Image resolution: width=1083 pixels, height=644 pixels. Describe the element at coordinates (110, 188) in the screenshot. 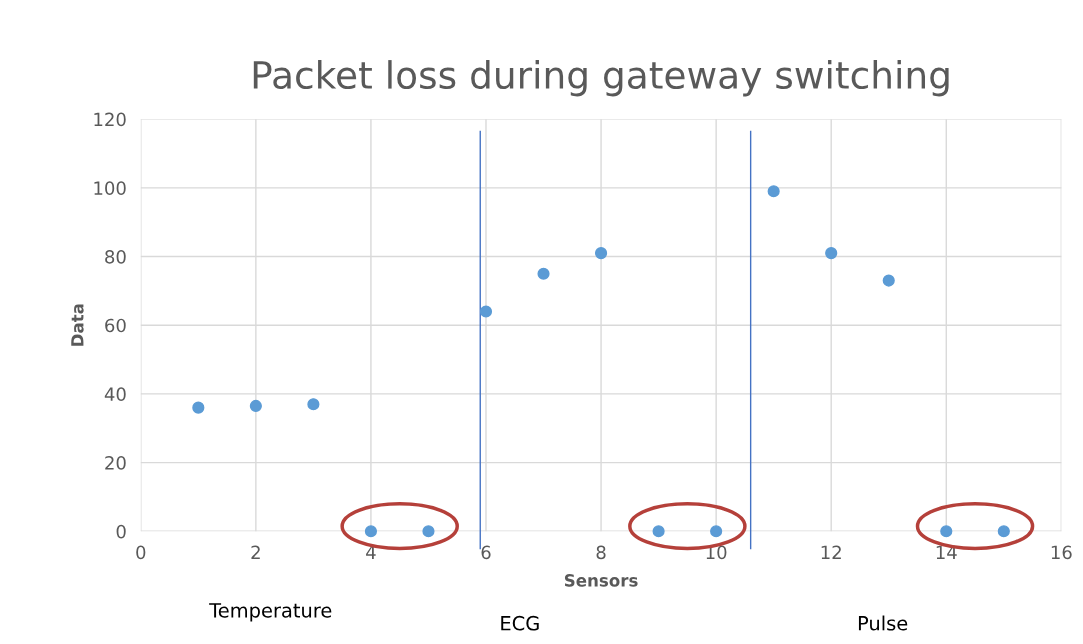

I see `y-tick-label: 100` at that location.